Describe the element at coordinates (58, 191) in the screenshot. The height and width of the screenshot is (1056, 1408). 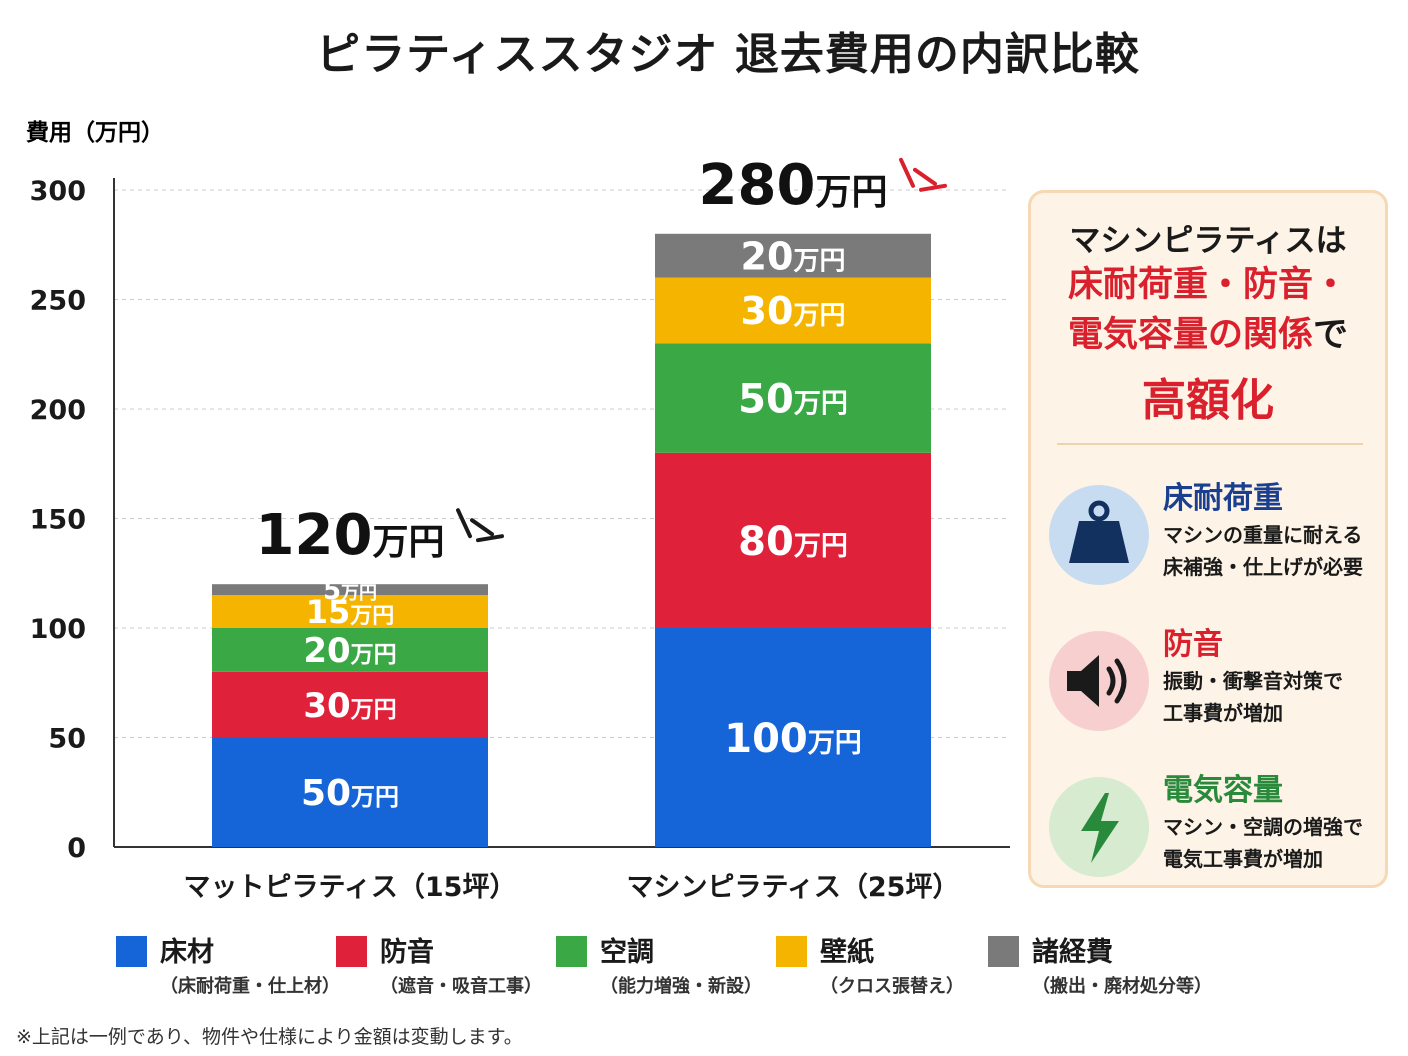
I see `y-tick-label: 300` at that location.